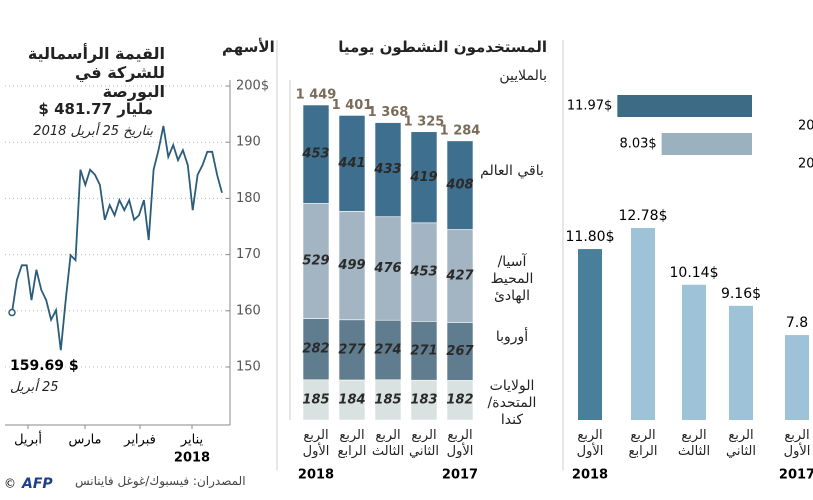 Image resolution: width=813 pixels, height=500 pixels. What do you see at coordinates (252, 86) in the screenshot?
I see `y-tick-label: 200$` at bounding box center [252, 86].